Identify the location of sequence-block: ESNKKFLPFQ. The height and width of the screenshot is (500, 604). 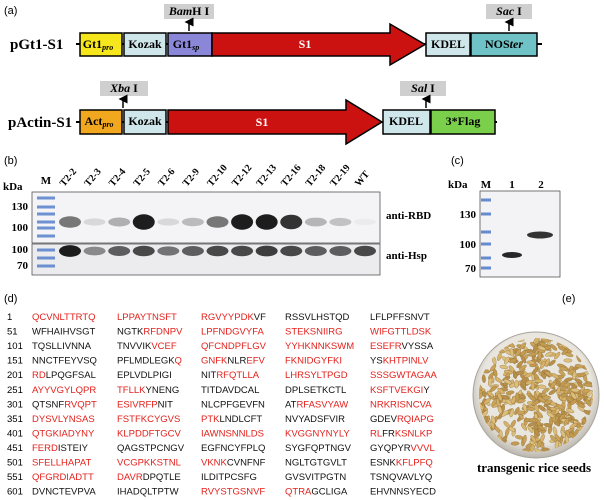
(401, 463).